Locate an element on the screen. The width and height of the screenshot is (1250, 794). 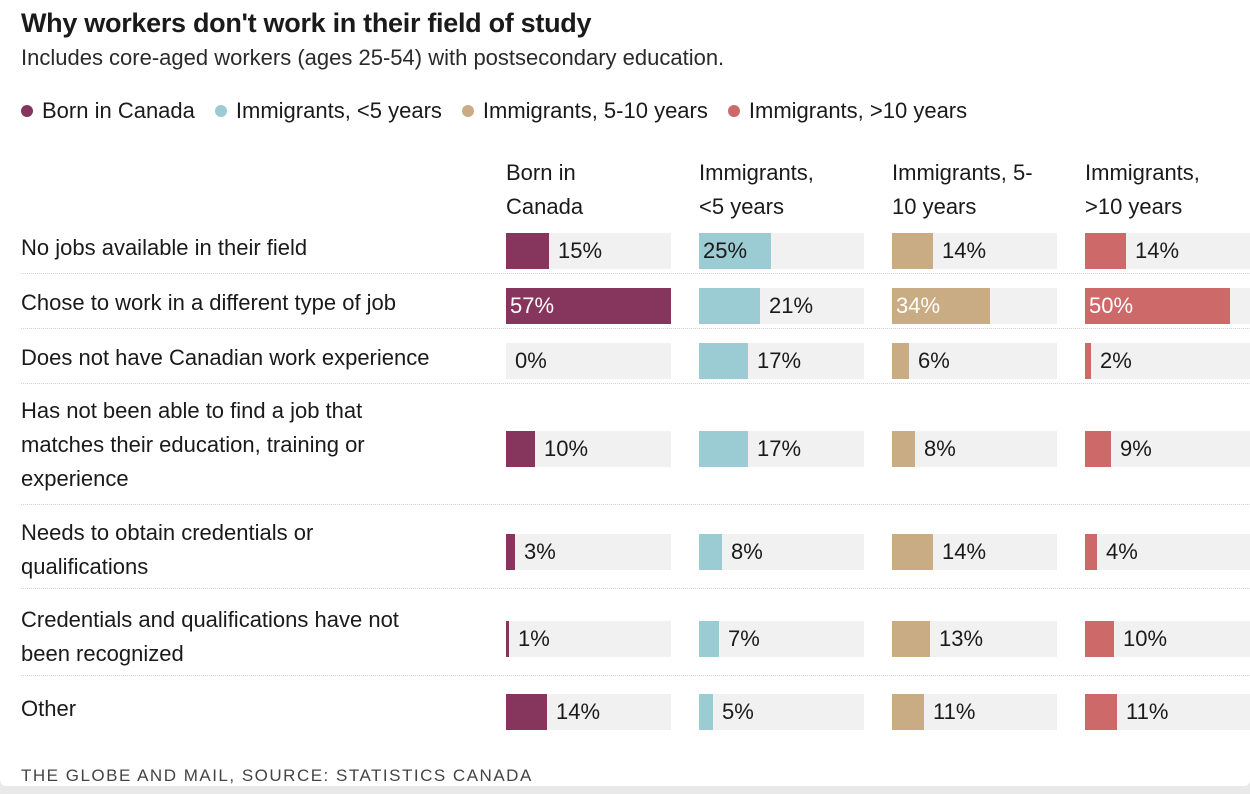
data-label: 15% is located at coordinates (580, 250).